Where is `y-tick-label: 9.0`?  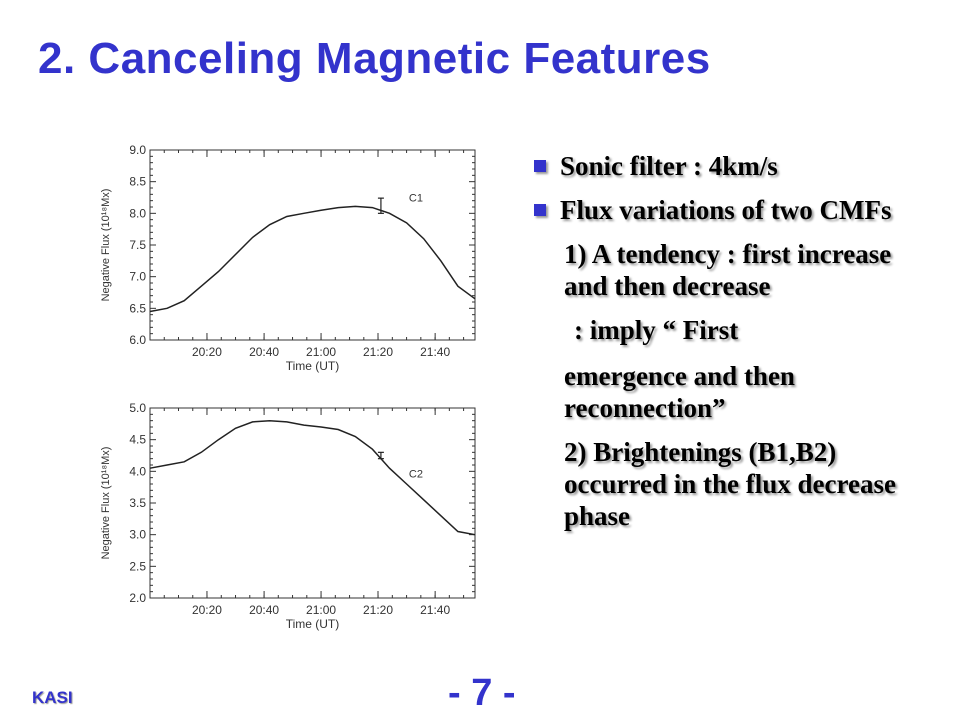 y-tick-label: 9.0 is located at coordinates (137, 150).